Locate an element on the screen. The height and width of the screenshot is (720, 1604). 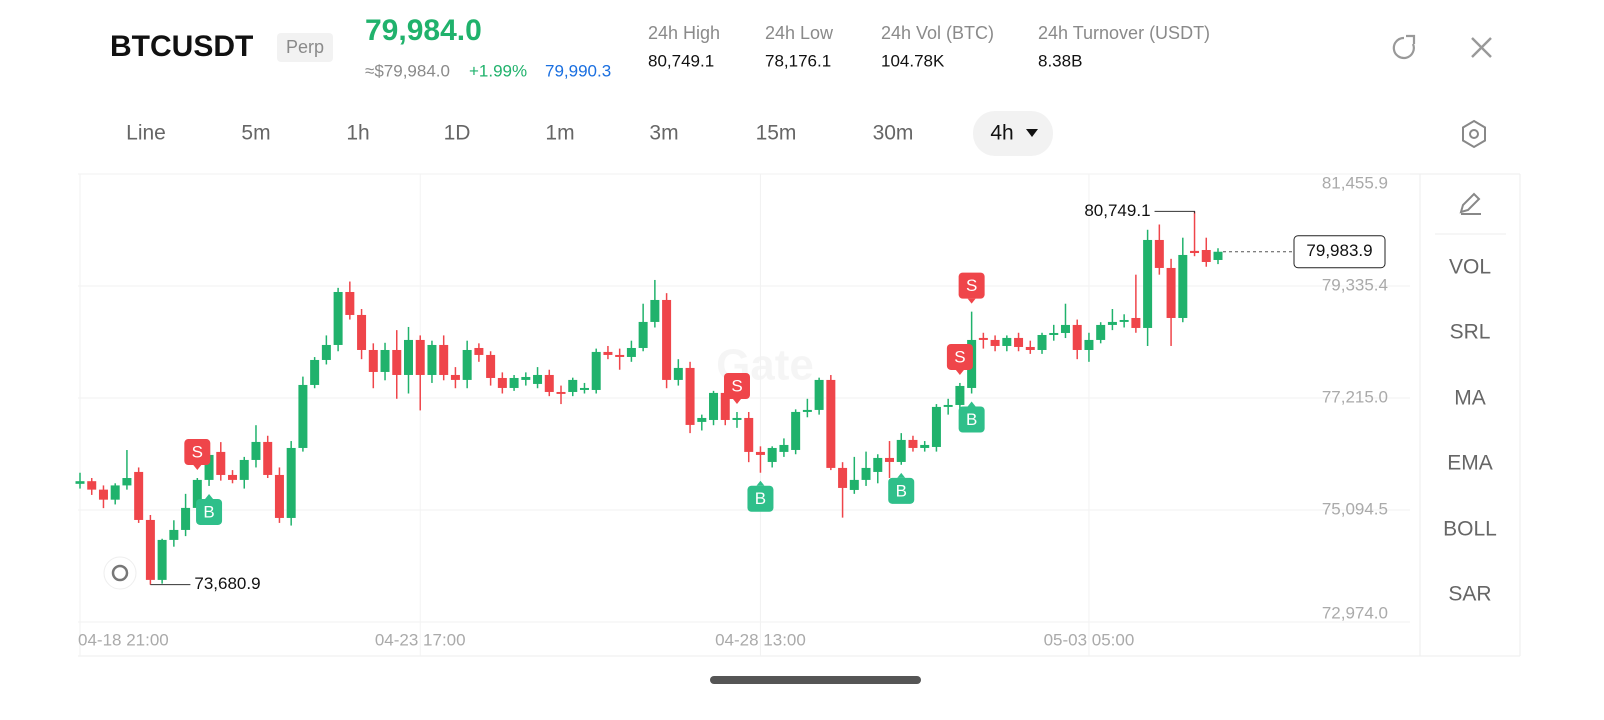
tab: 5m is located at coordinates (255, 133).